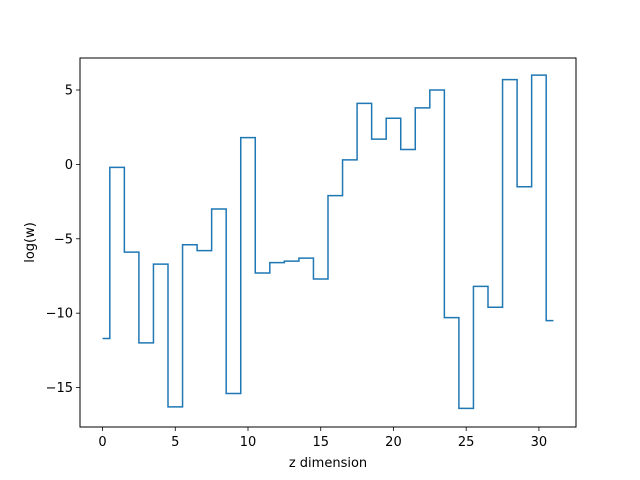  Describe the element at coordinates (320, 442) in the screenshot. I see `x-tick-label: 15` at that location.